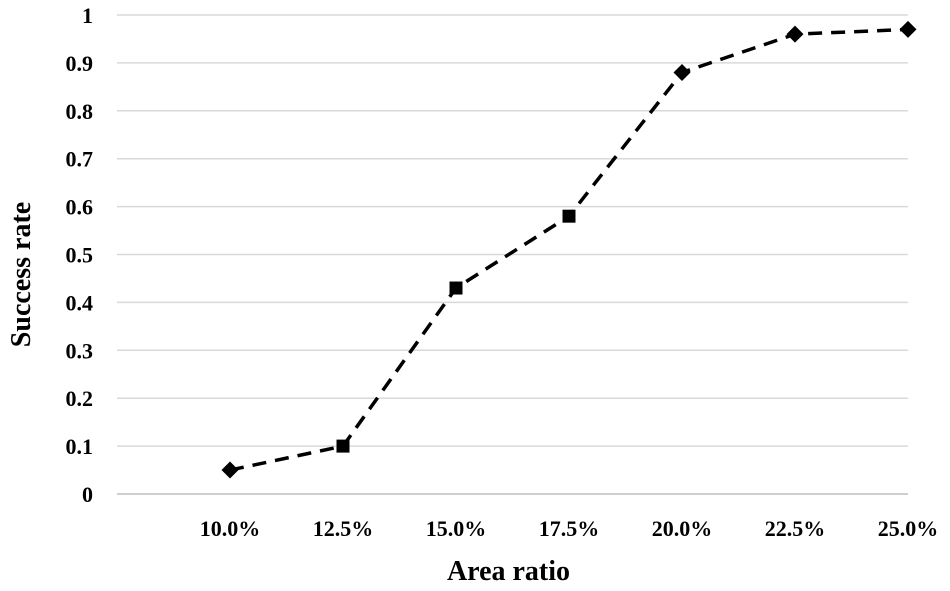  I want to click on y-tick-label: 0.4, so click(80, 302).